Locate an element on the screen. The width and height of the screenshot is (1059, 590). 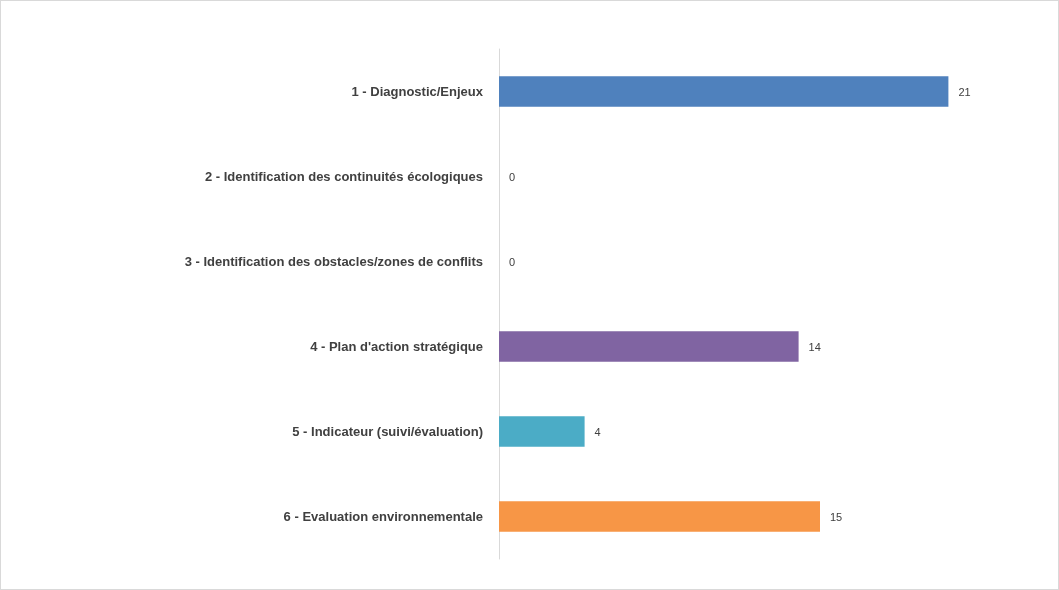
y-tick-label: 3 - Identification des obstacles/zones de conflits is located at coordinates (333, 261).